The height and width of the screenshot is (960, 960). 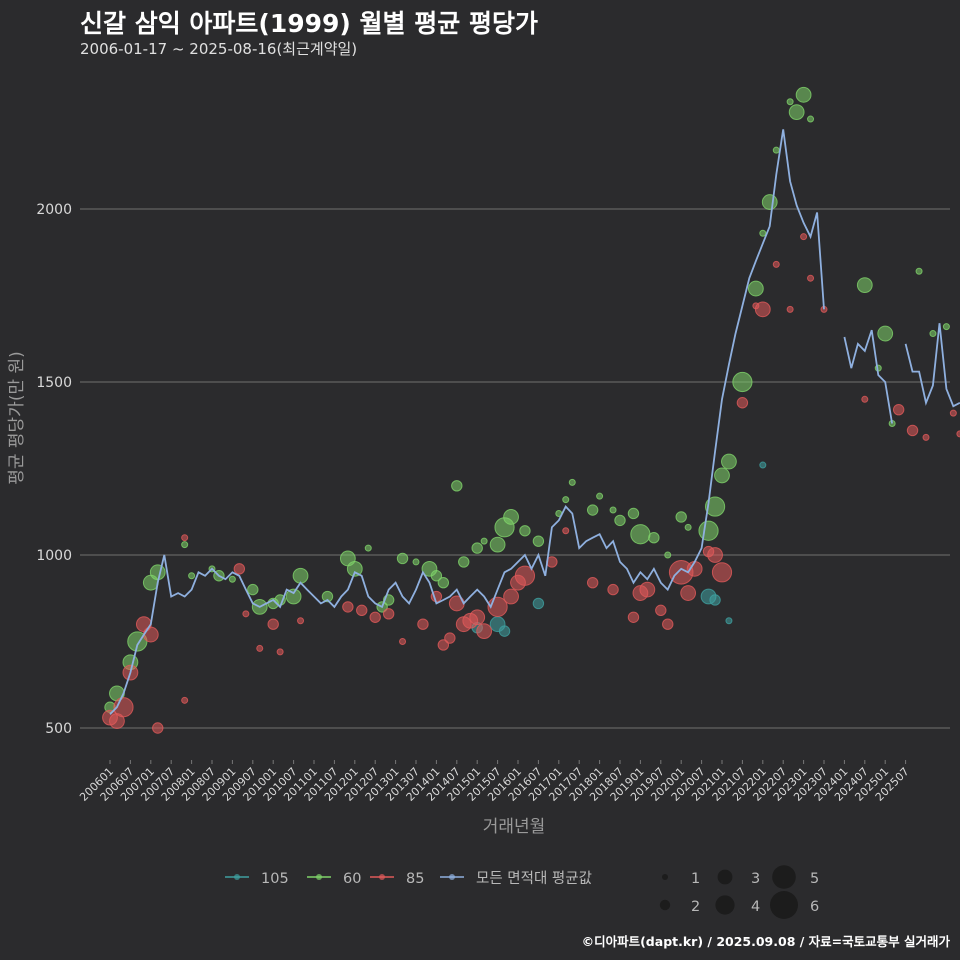 I want to click on legend-size-label: 1, so click(x=695, y=879).